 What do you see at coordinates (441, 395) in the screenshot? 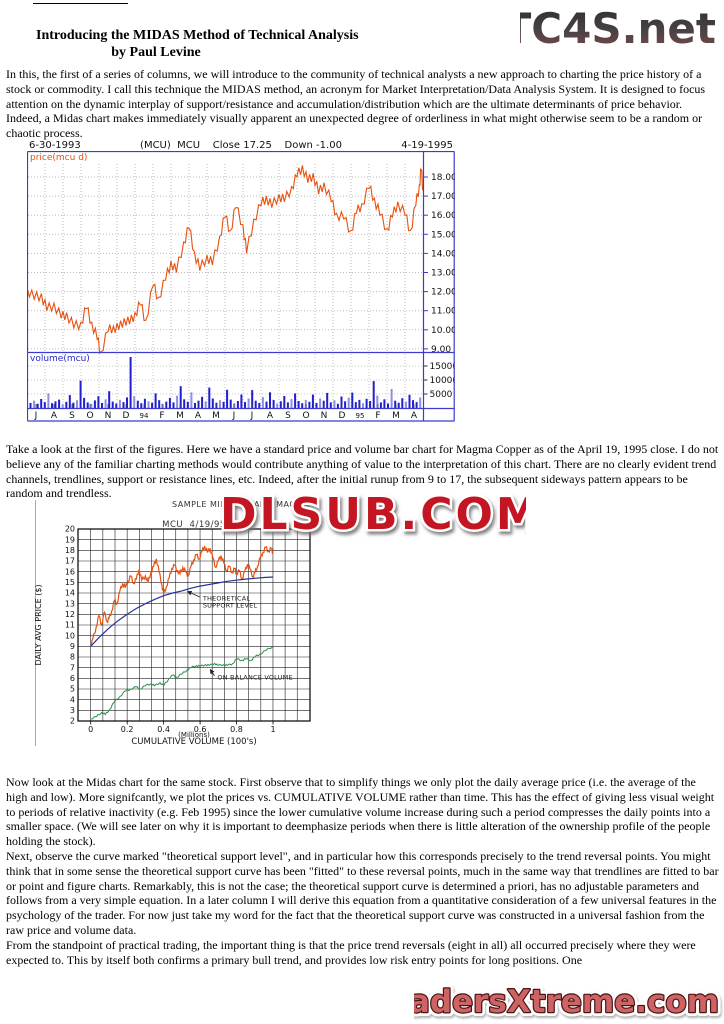
I see `svg-text: 5000` at bounding box center [441, 395].